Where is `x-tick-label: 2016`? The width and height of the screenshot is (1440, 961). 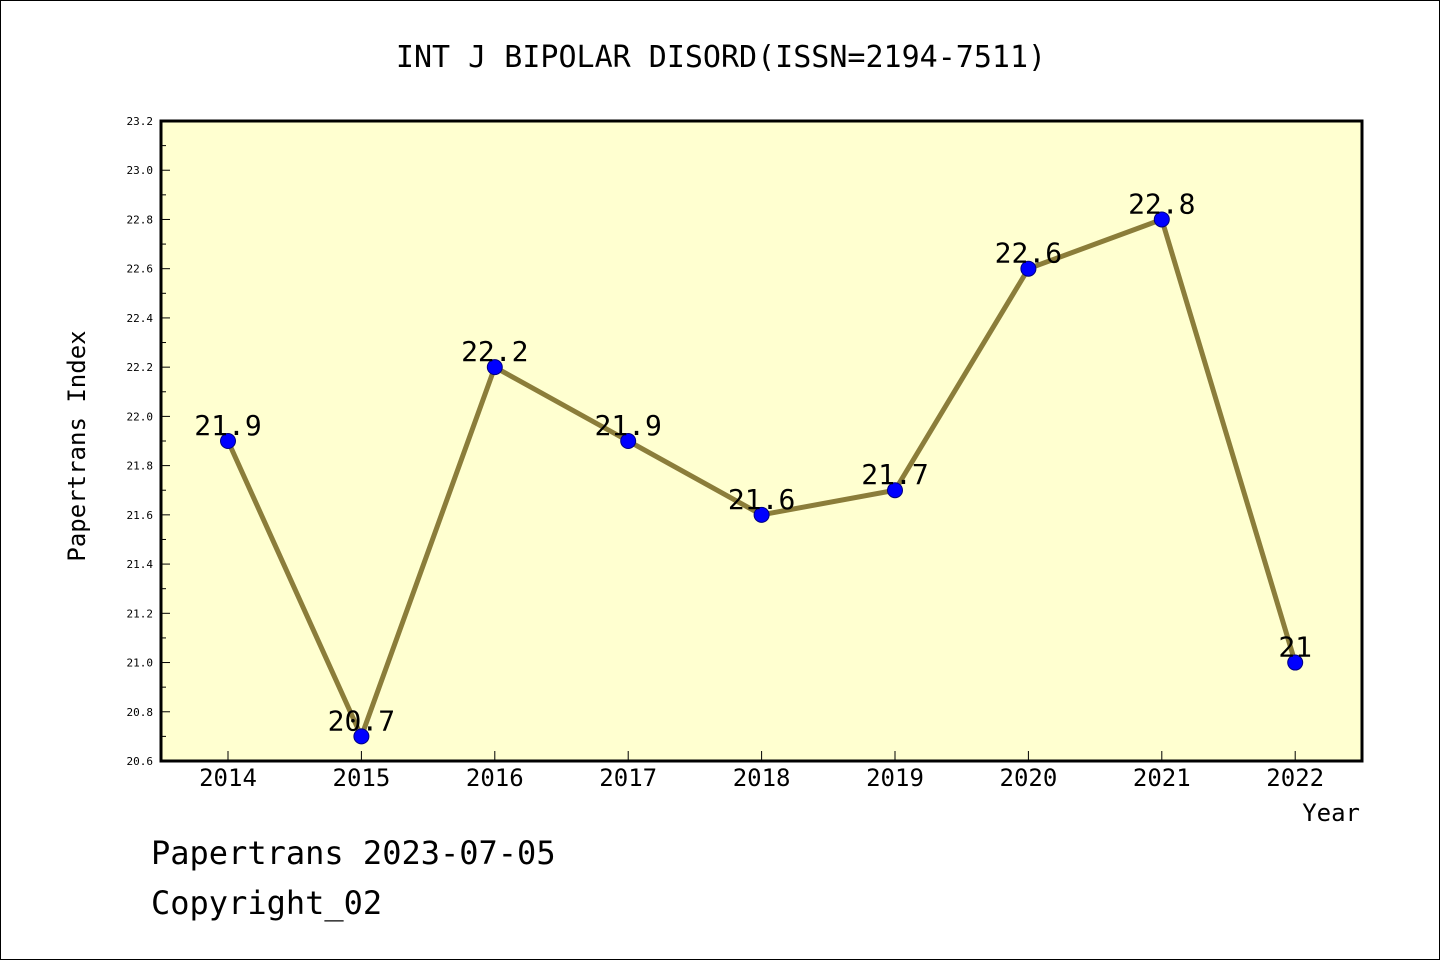 x-tick-label: 2016 is located at coordinates (495, 778).